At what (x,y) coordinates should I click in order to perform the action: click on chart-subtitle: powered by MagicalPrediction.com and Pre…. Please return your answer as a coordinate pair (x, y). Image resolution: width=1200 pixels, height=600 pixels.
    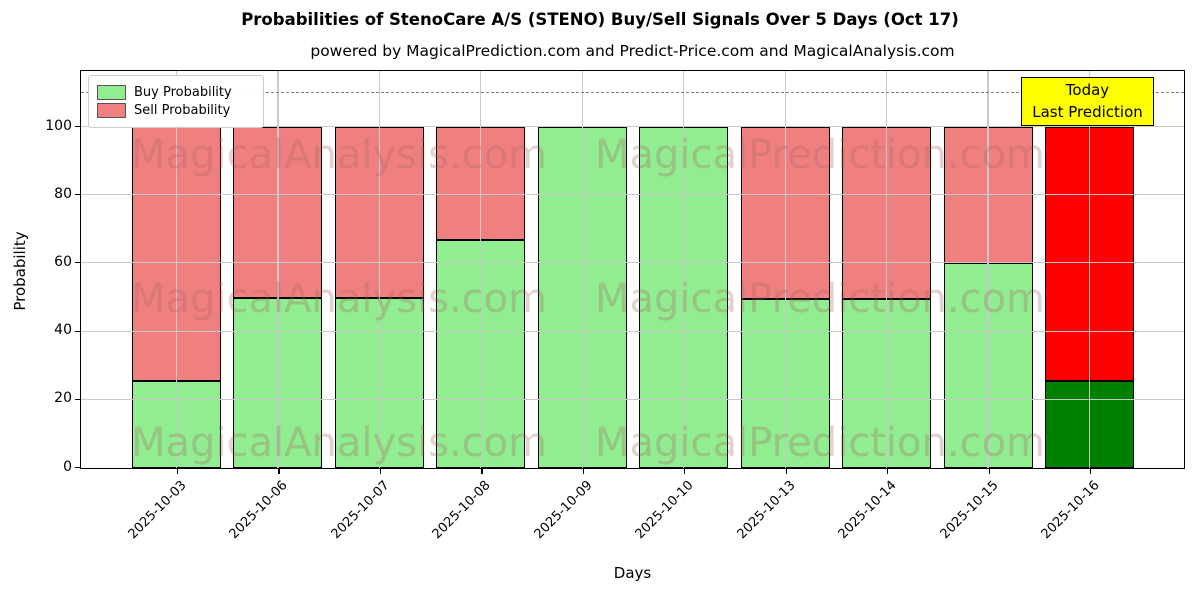
    Looking at the image, I should click on (632, 51).